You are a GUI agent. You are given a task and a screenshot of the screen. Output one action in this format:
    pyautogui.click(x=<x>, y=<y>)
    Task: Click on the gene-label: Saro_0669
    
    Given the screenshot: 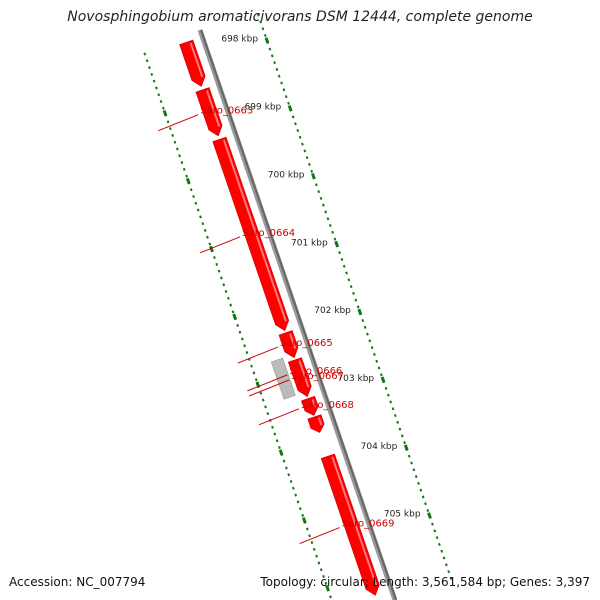 What is the action you would take?
    pyautogui.click(x=368, y=524)
    